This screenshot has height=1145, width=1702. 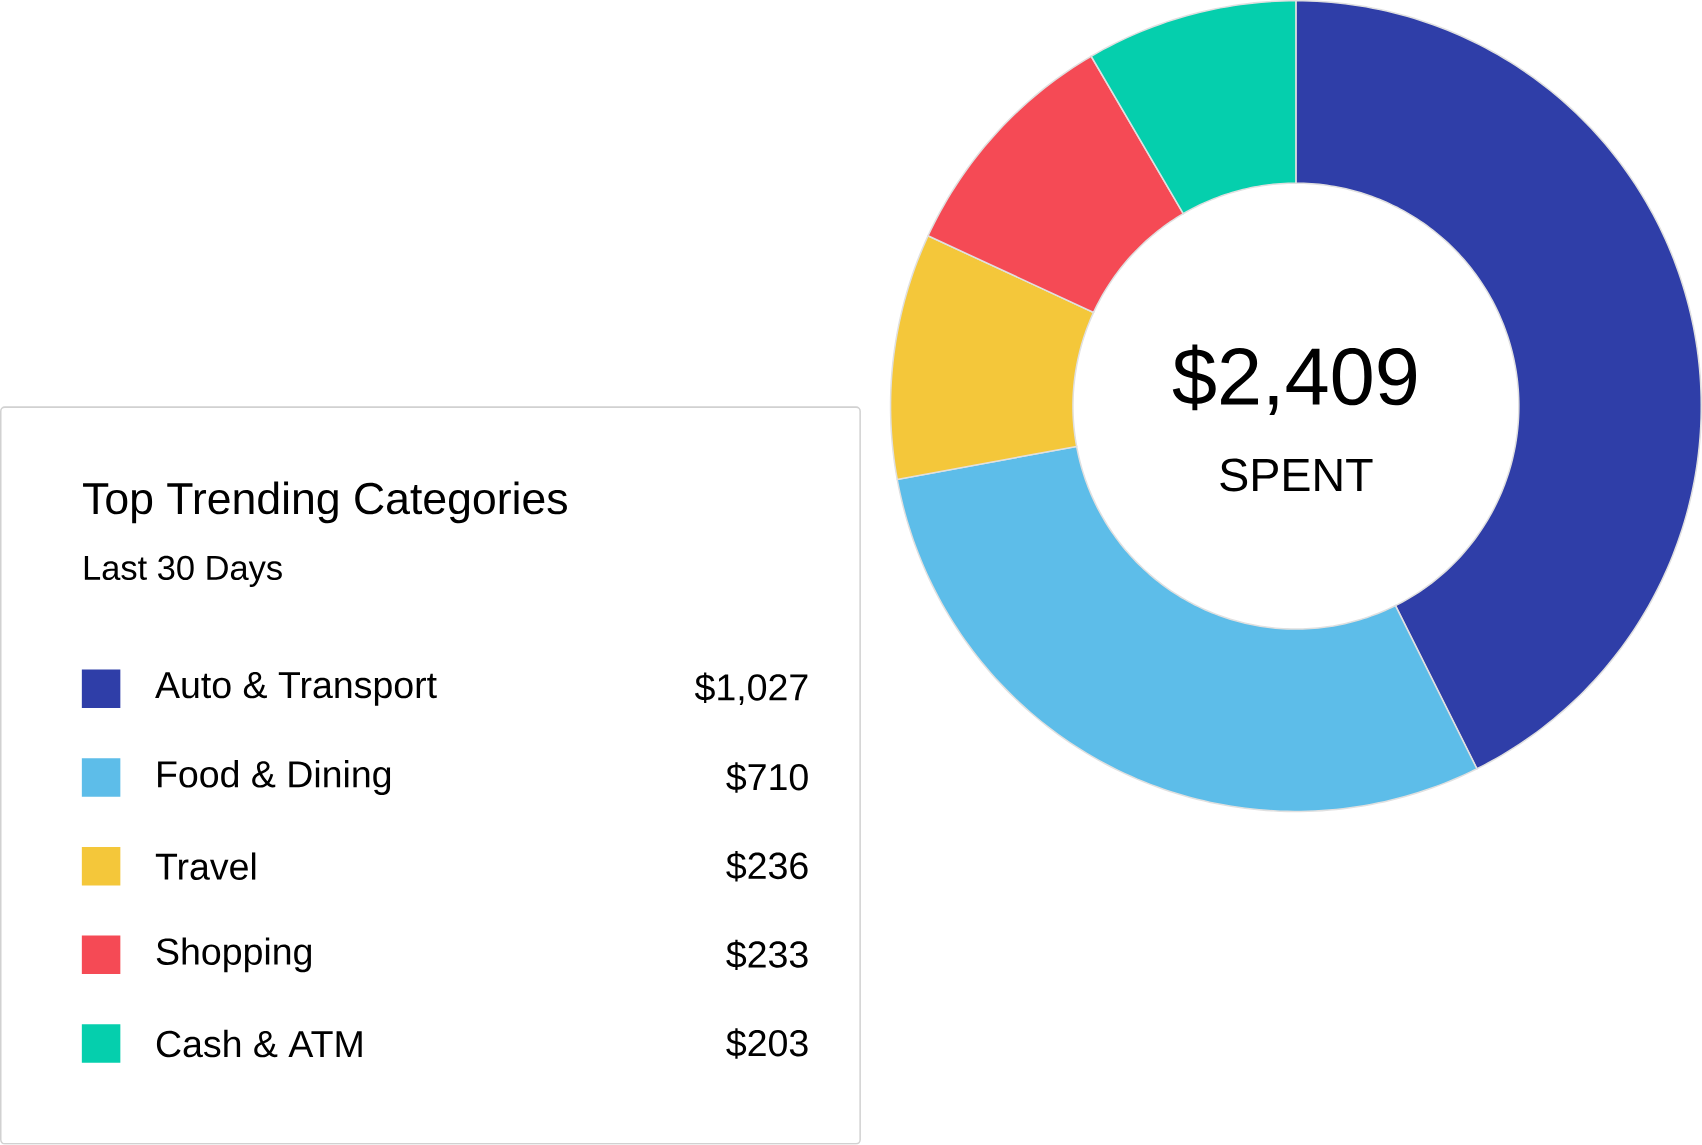 What do you see at coordinates (767, 955) in the screenshot?
I see `data-label: $233` at bounding box center [767, 955].